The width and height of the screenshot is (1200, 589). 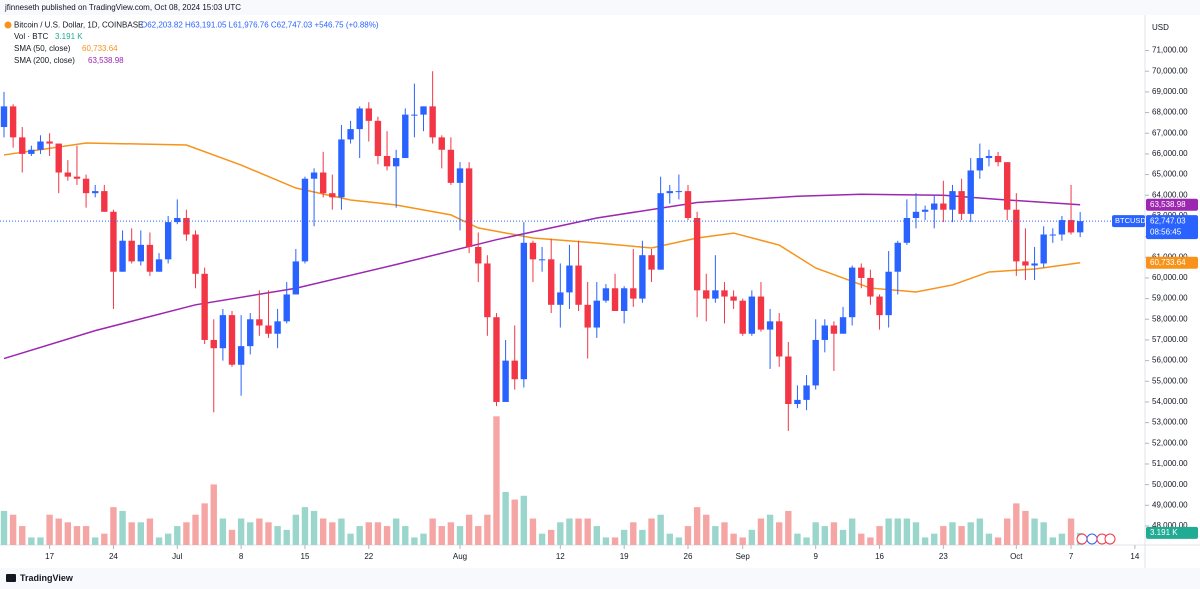 What do you see at coordinates (943, 556) in the screenshot?
I see `x-tick-label: 23` at bounding box center [943, 556].